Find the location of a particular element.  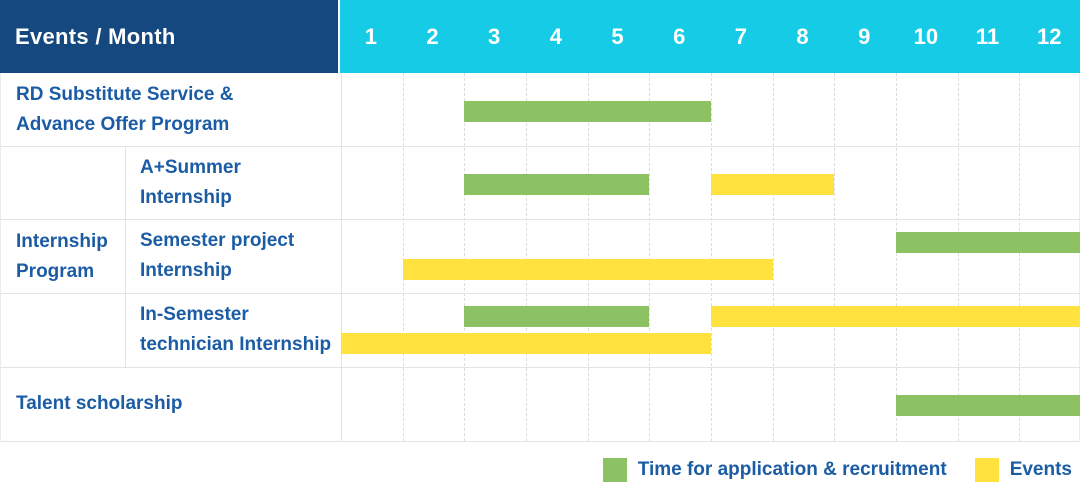

month-label-1: 1 is located at coordinates (370, 36).